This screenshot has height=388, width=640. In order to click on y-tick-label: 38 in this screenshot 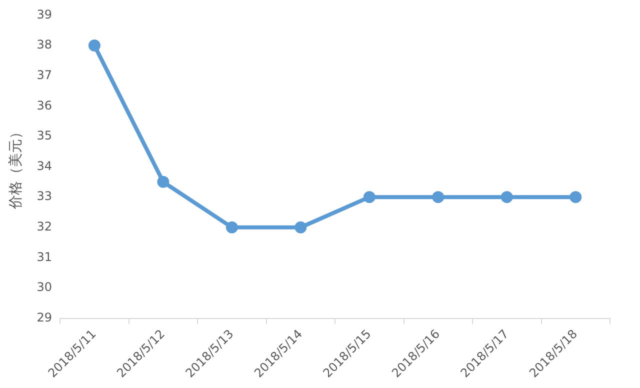, I will do `click(44, 45)`.